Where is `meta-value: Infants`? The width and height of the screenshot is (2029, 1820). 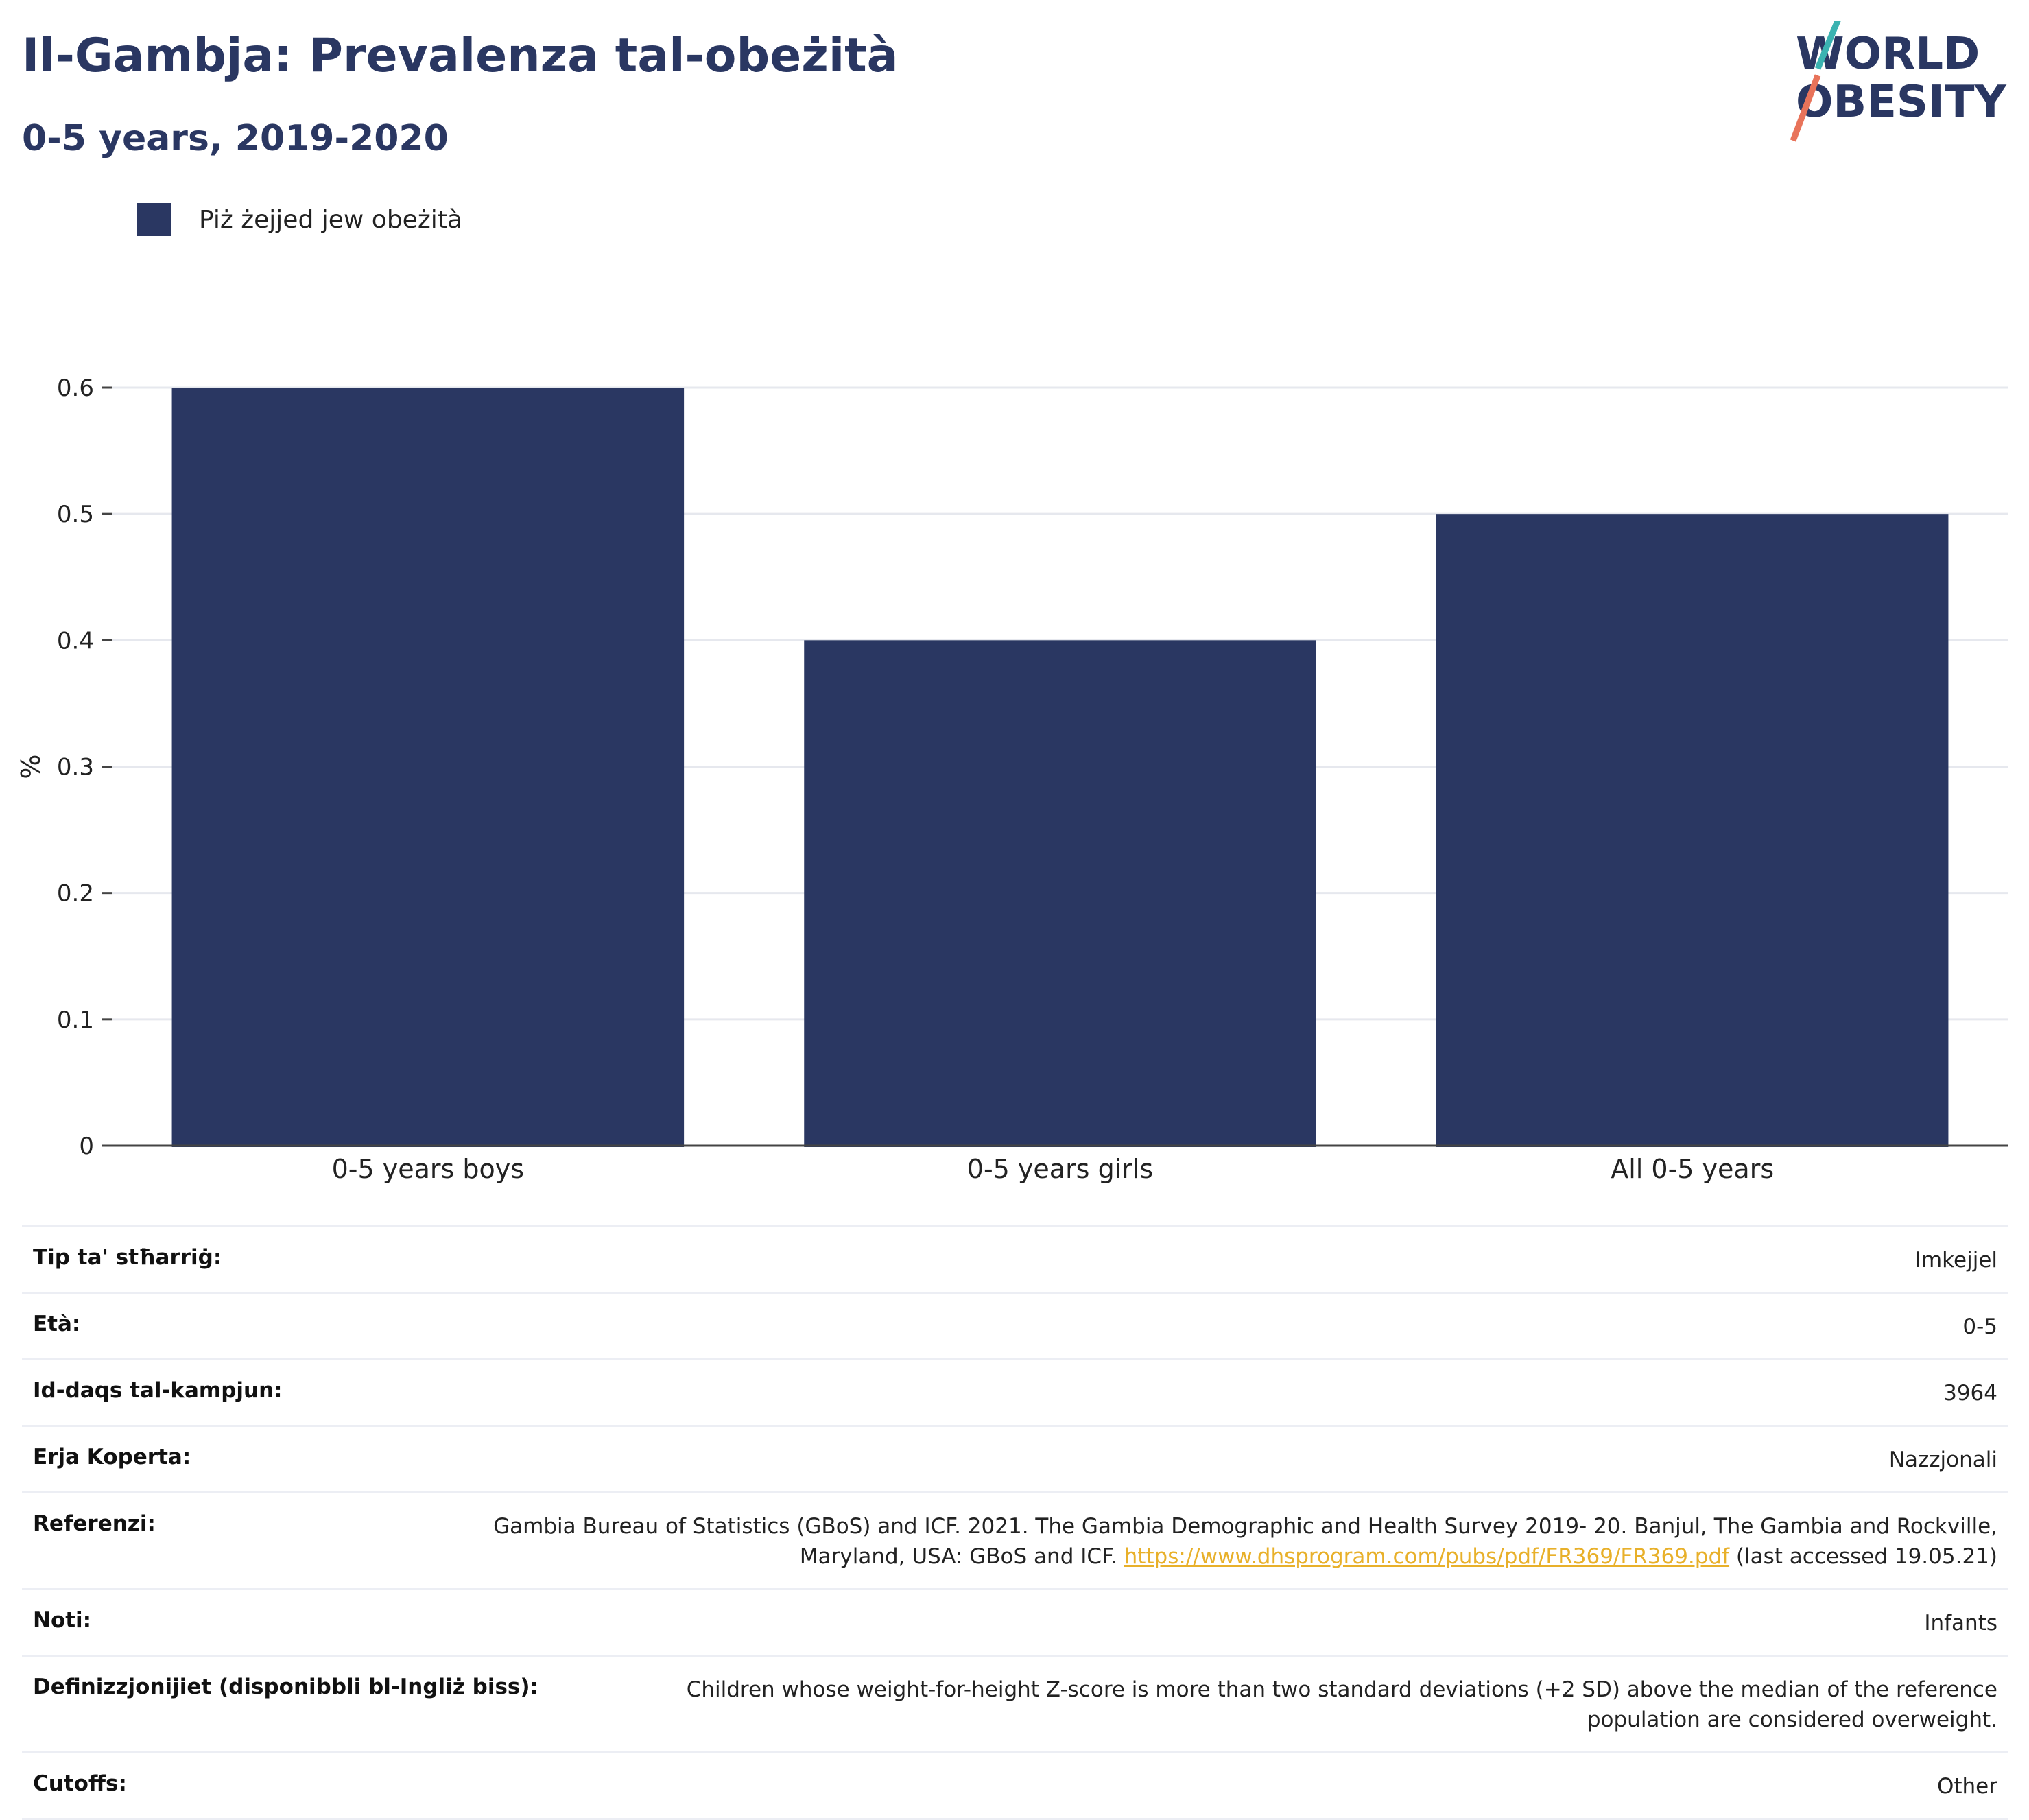
meta-value: Infants is located at coordinates (1960, 1623).